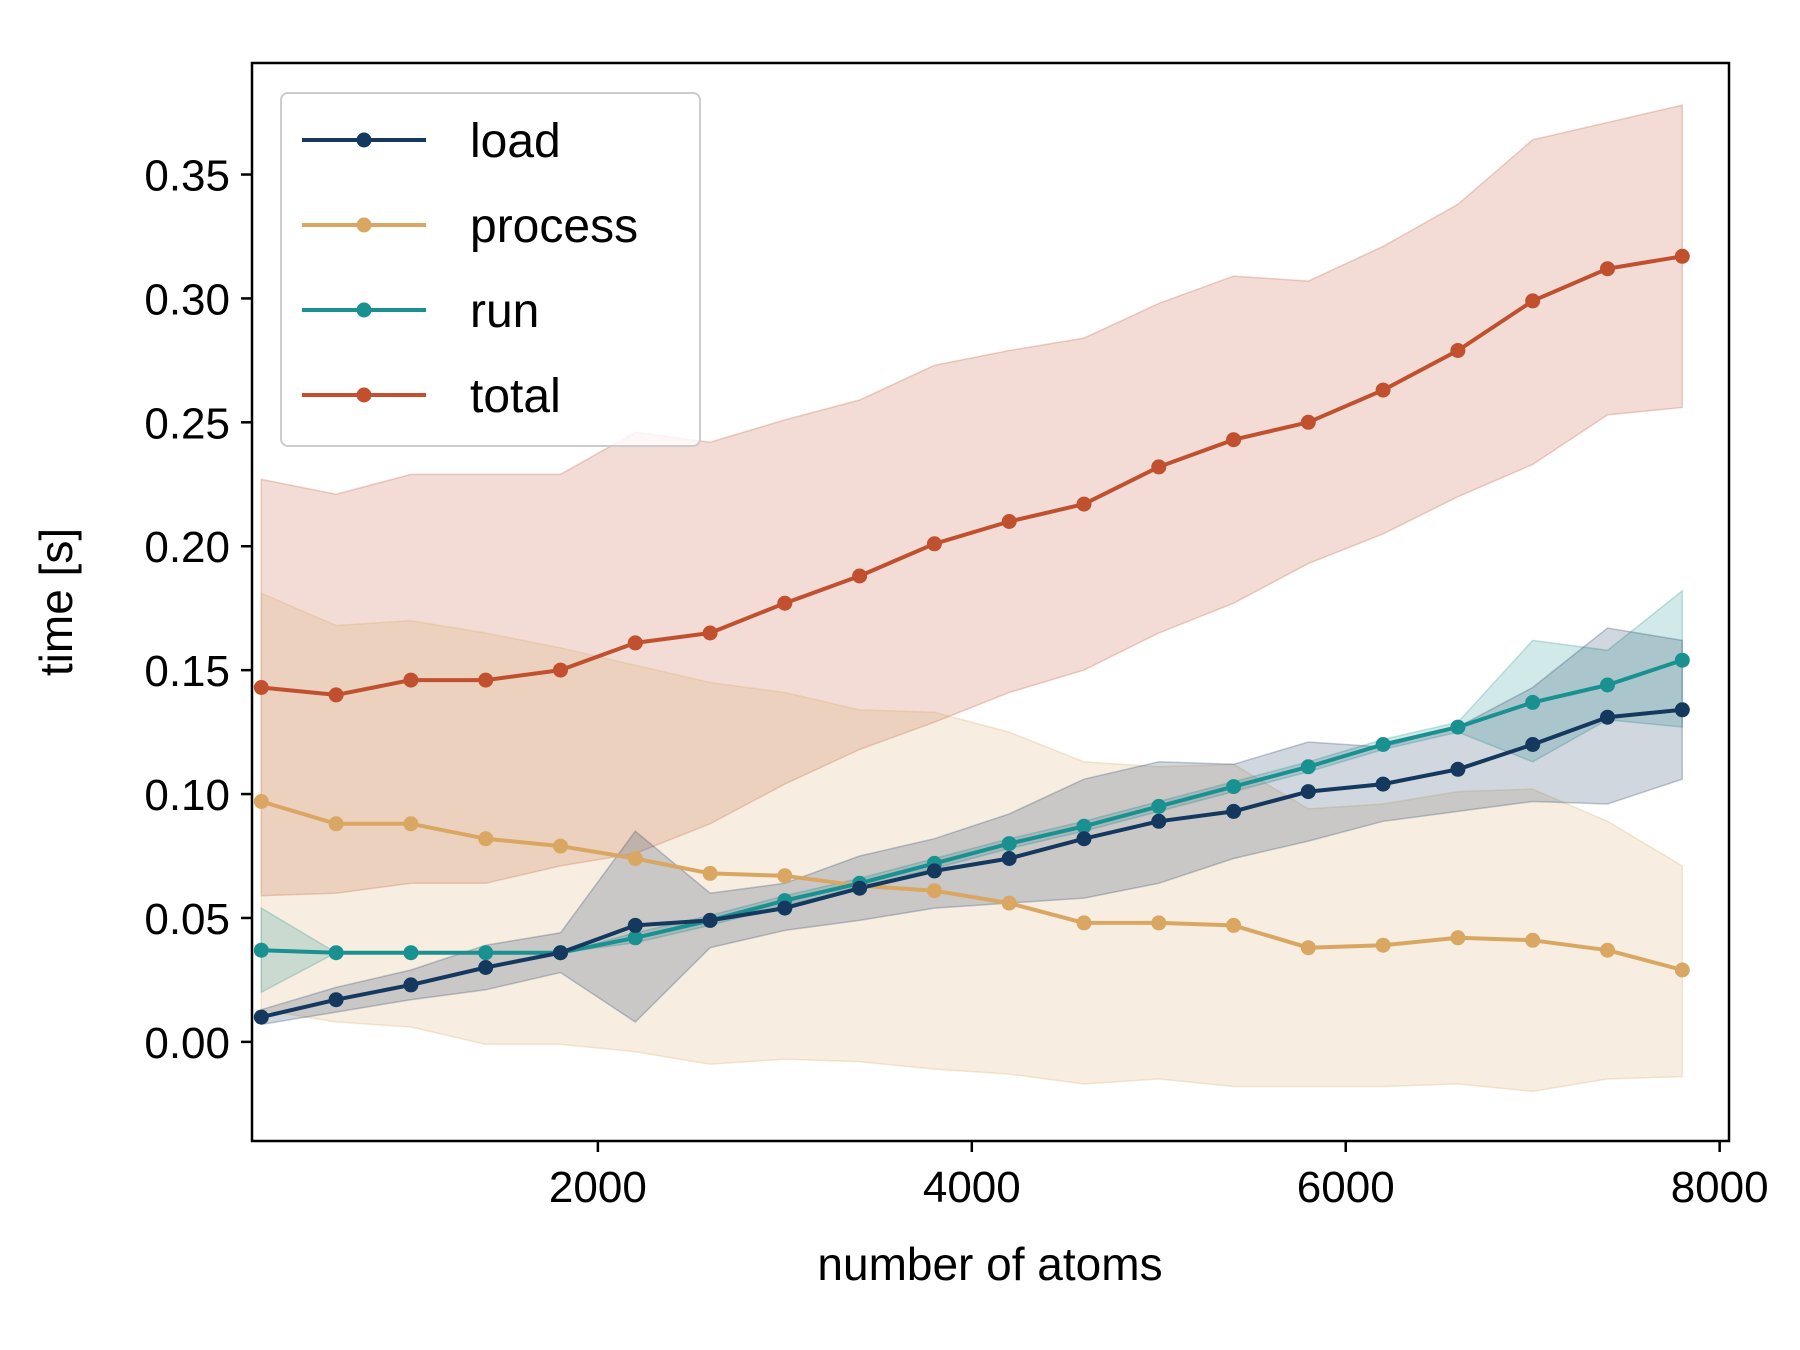 Image resolution: width=1800 pixels, height=1350 pixels. Describe the element at coordinates (364, 140) in the screenshot. I see `load-legend-marker` at that location.